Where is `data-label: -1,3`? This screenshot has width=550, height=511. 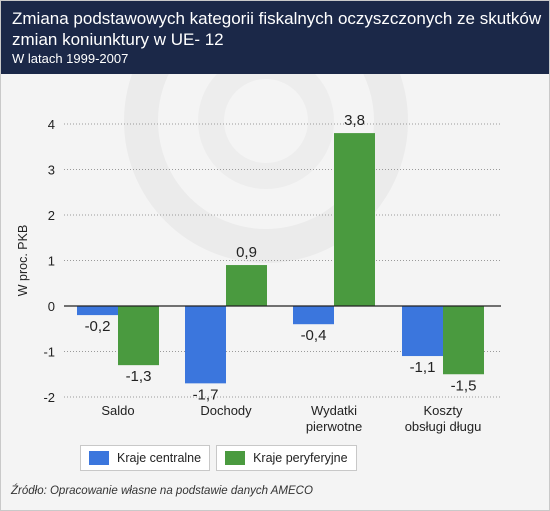 data-label: -1,3 is located at coordinates (139, 376).